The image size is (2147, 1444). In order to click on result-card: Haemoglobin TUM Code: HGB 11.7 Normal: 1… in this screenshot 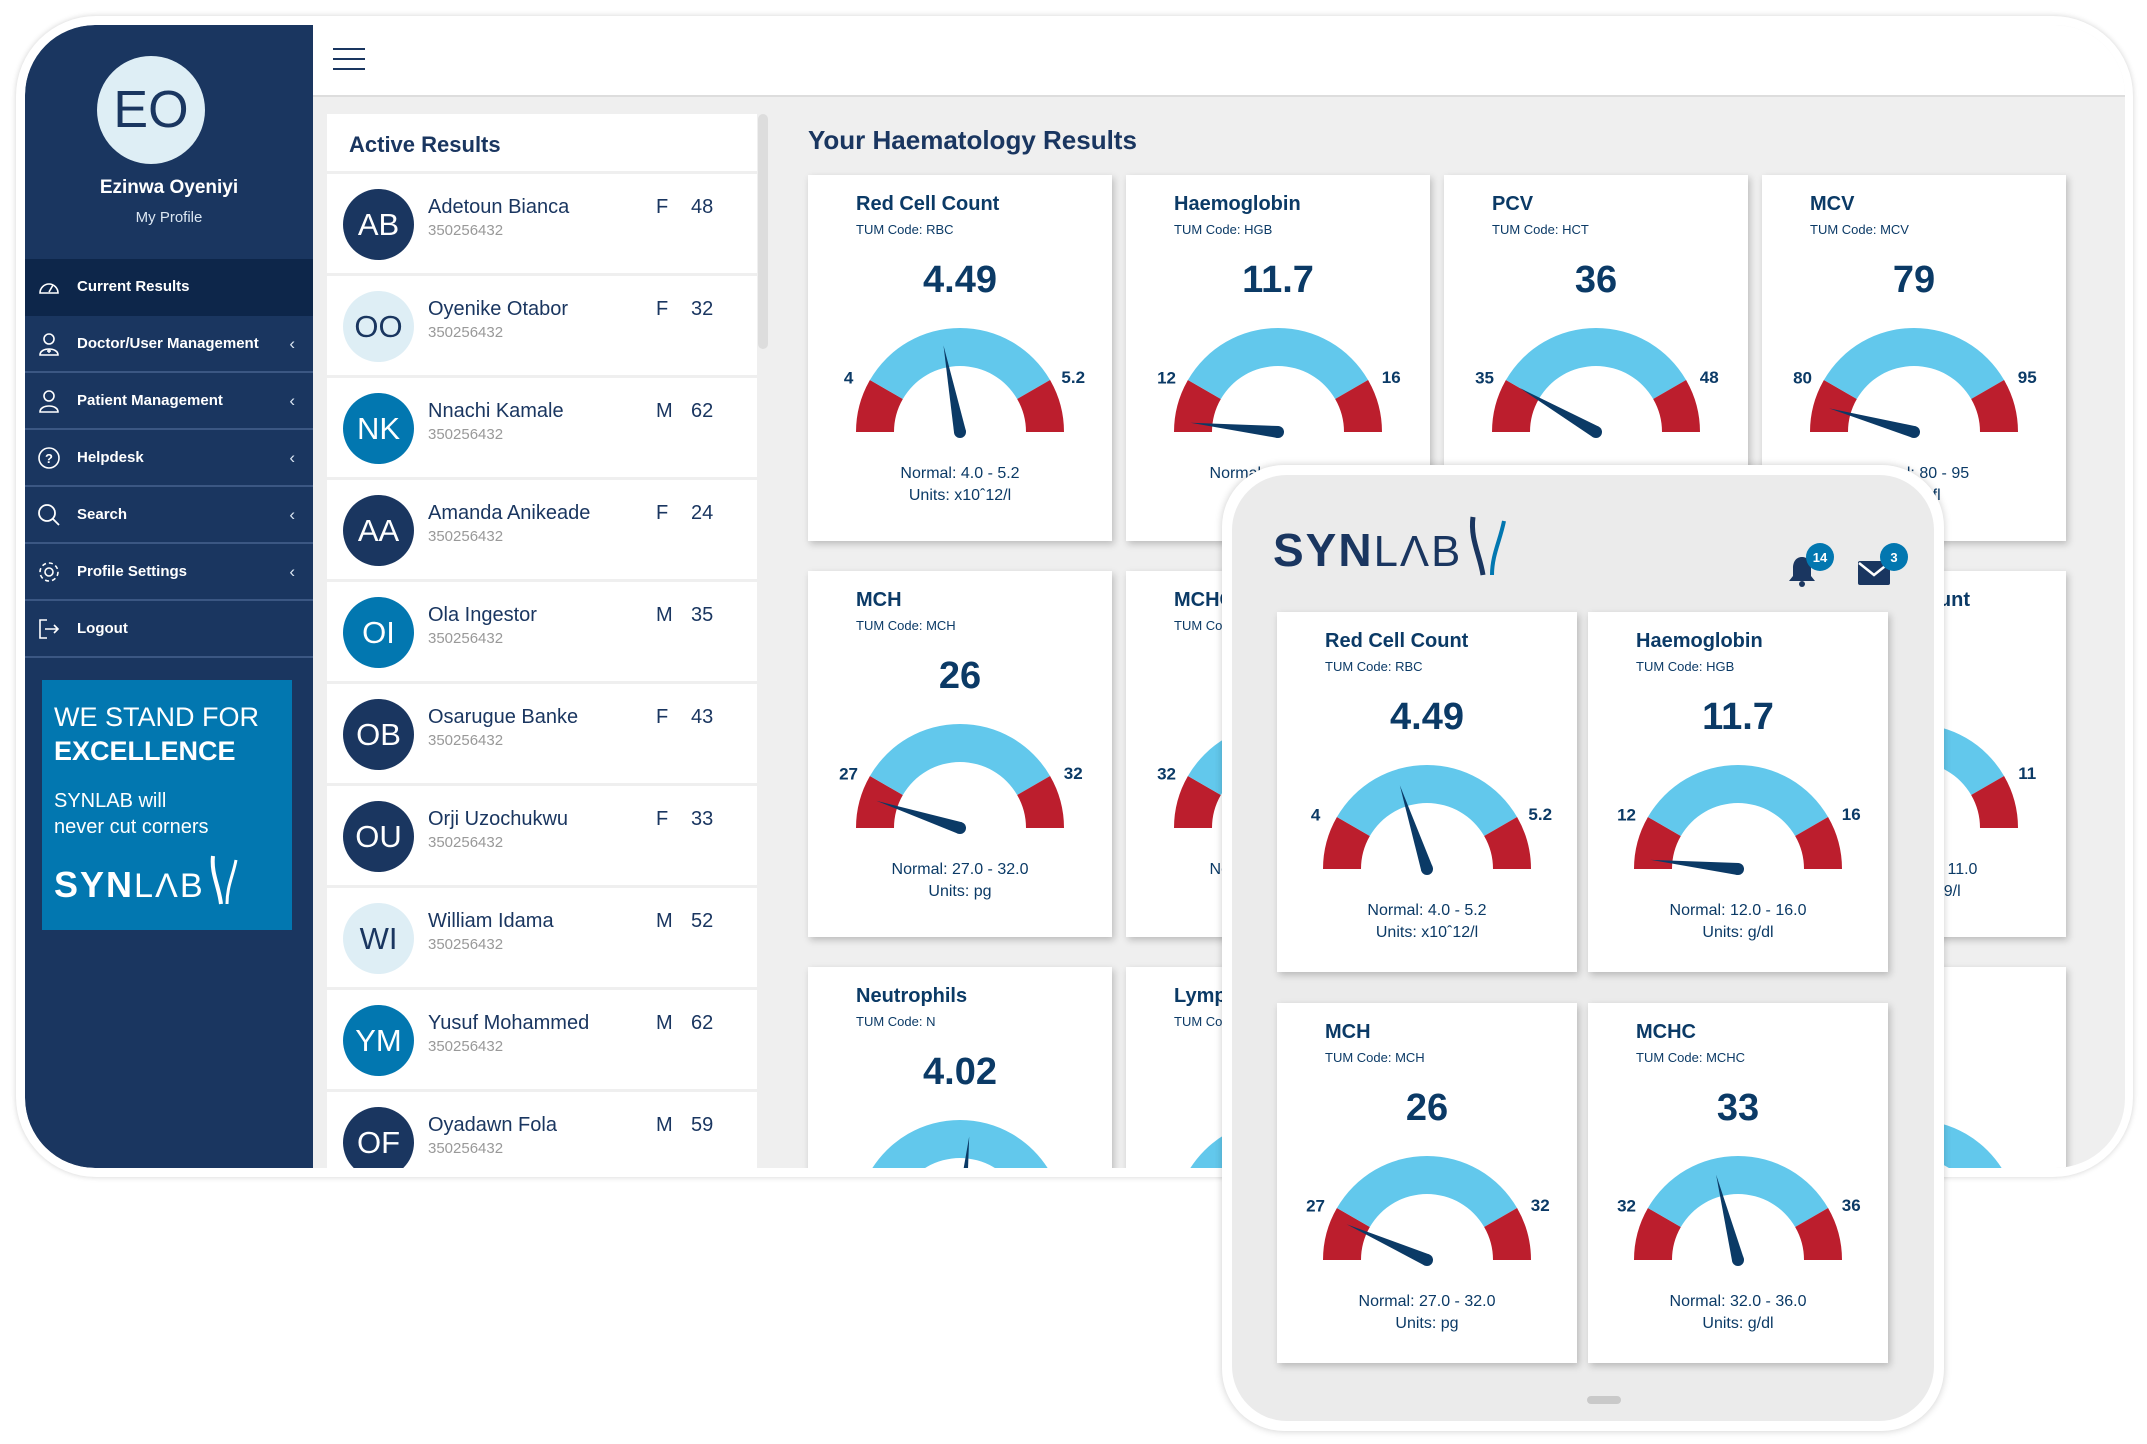, I will do `click(1738, 792)`.